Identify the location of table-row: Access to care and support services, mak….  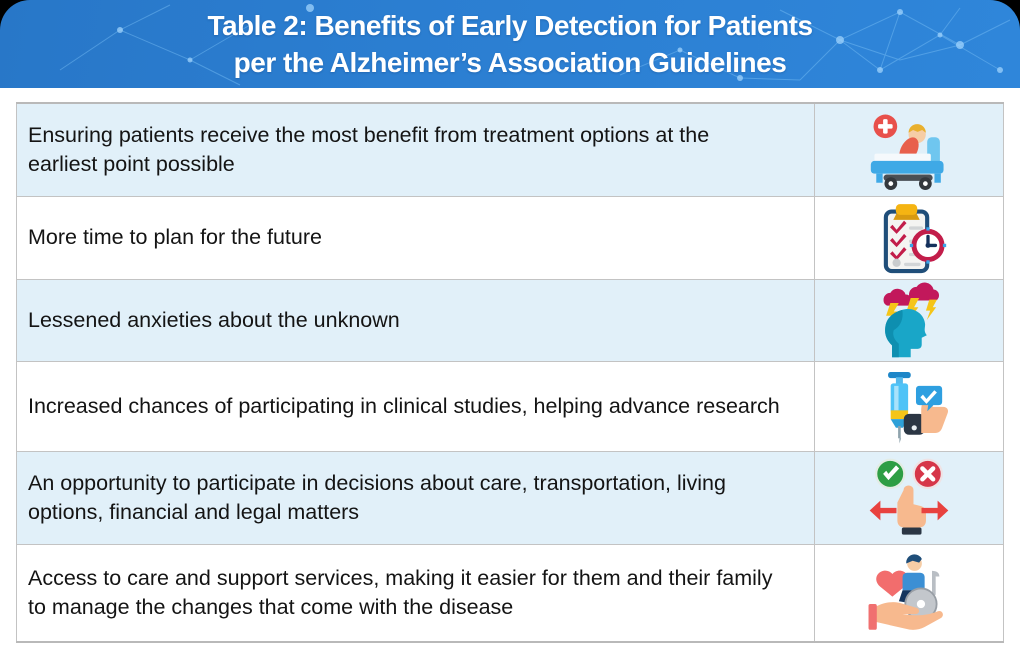
(510, 593).